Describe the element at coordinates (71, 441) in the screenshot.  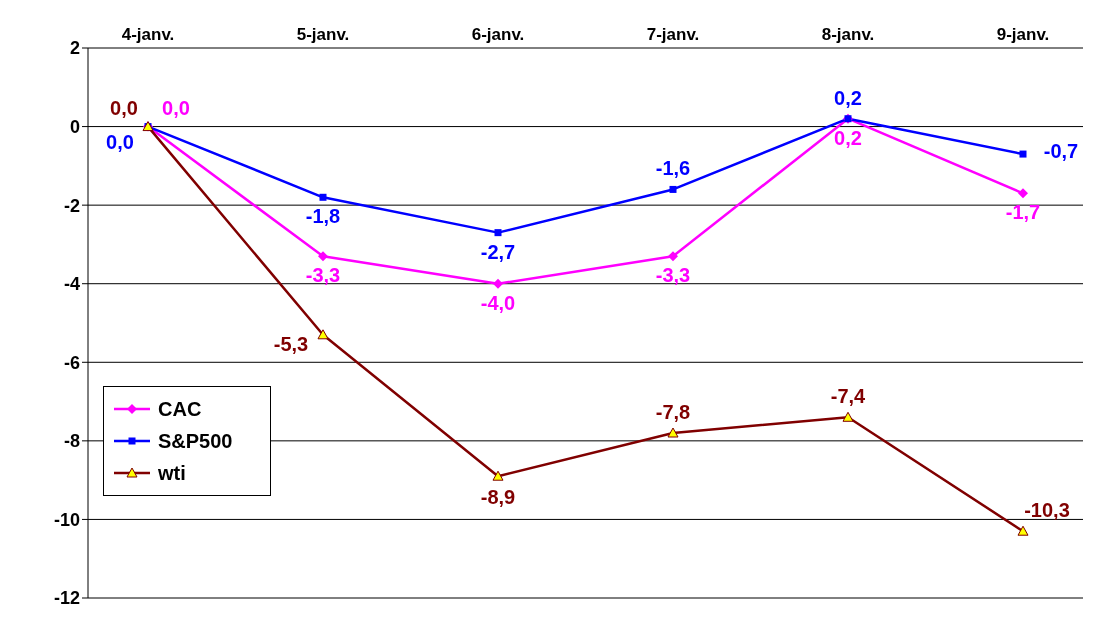
I see `y-tick-label: -8` at that location.